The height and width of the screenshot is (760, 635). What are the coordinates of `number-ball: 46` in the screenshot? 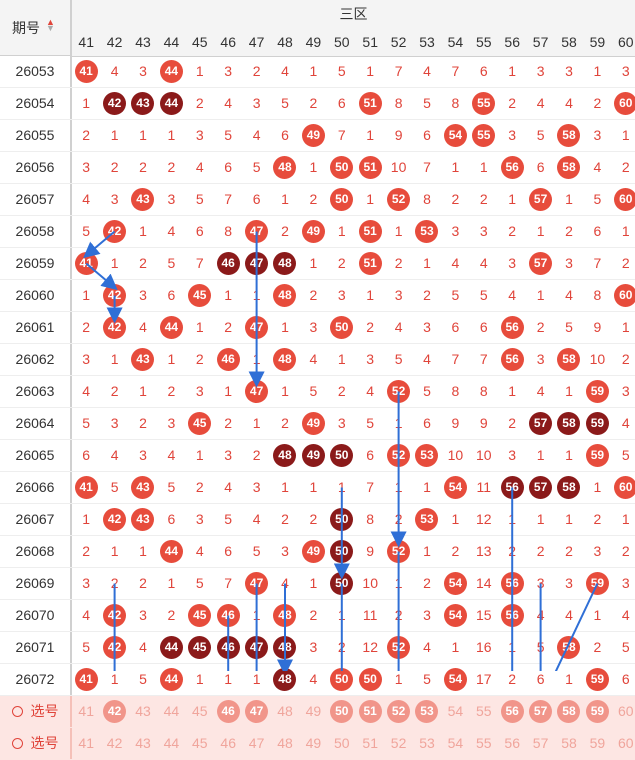 It's located at (228, 359).